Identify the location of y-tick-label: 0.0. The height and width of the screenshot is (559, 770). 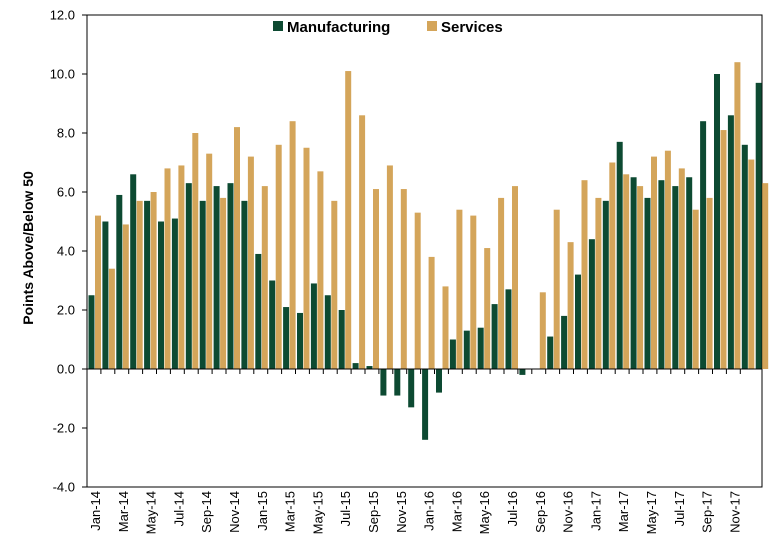
(66, 369).